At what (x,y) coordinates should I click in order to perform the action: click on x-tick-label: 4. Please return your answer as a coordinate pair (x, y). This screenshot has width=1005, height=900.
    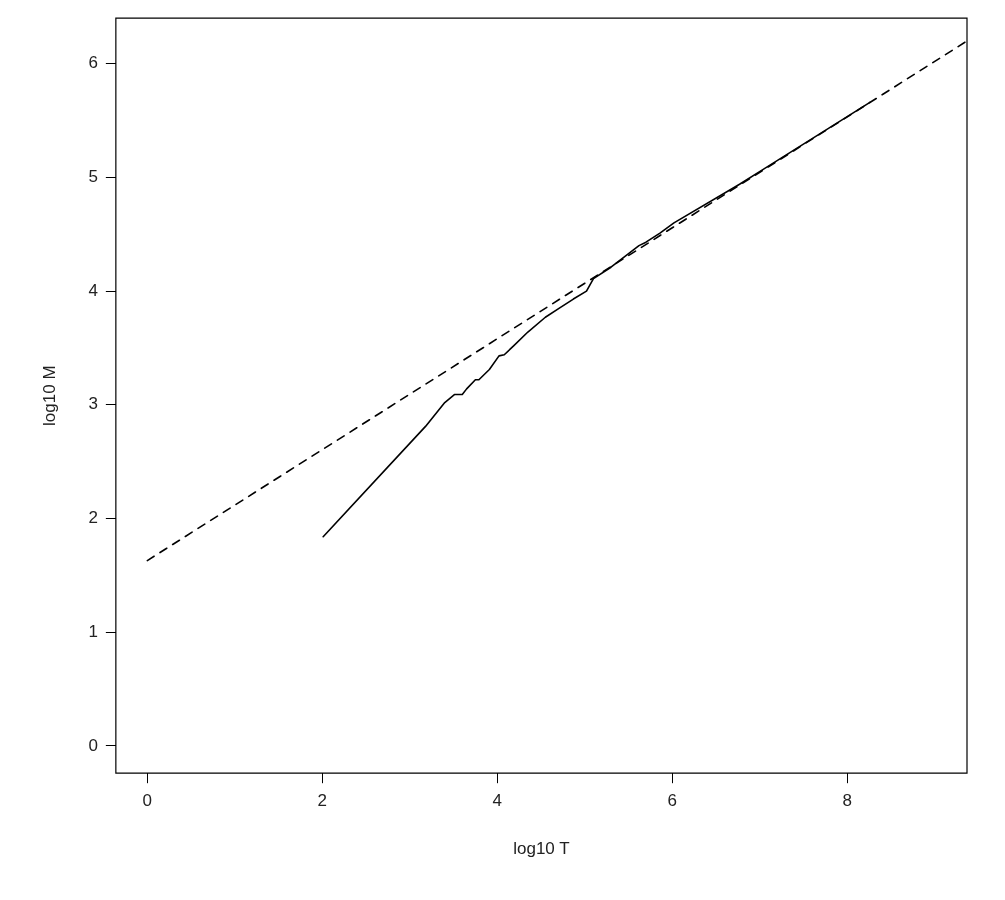
    Looking at the image, I should click on (497, 801).